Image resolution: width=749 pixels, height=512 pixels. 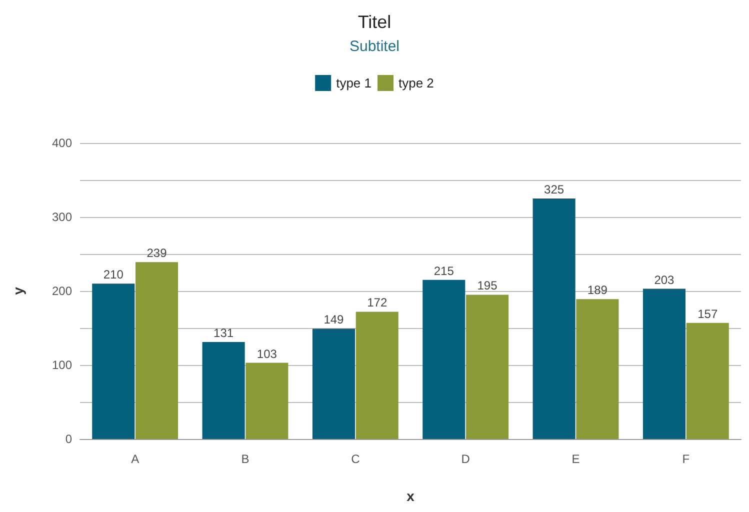 What do you see at coordinates (576, 459) in the screenshot?
I see `x-tick-label: E` at bounding box center [576, 459].